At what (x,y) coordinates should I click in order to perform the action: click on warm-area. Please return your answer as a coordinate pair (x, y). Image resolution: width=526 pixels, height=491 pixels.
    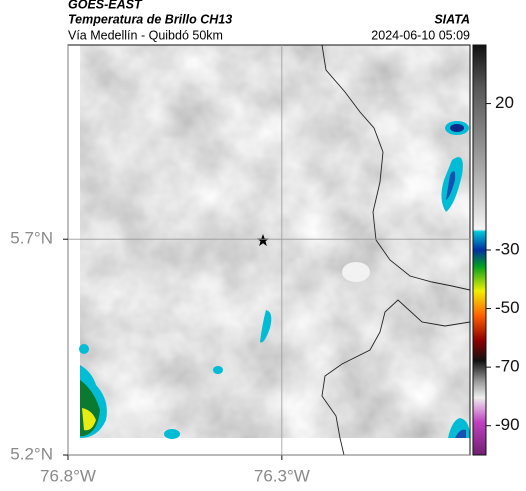
    Looking at the image, I should click on (356, 272).